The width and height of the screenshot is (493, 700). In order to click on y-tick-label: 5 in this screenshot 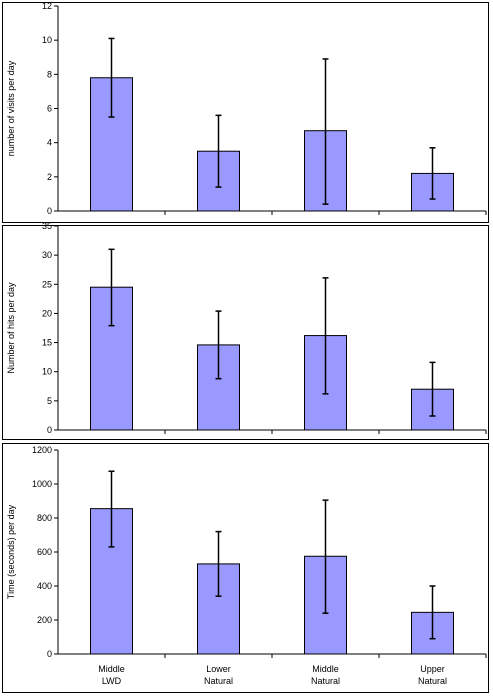, I will do `click(49, 401)`.